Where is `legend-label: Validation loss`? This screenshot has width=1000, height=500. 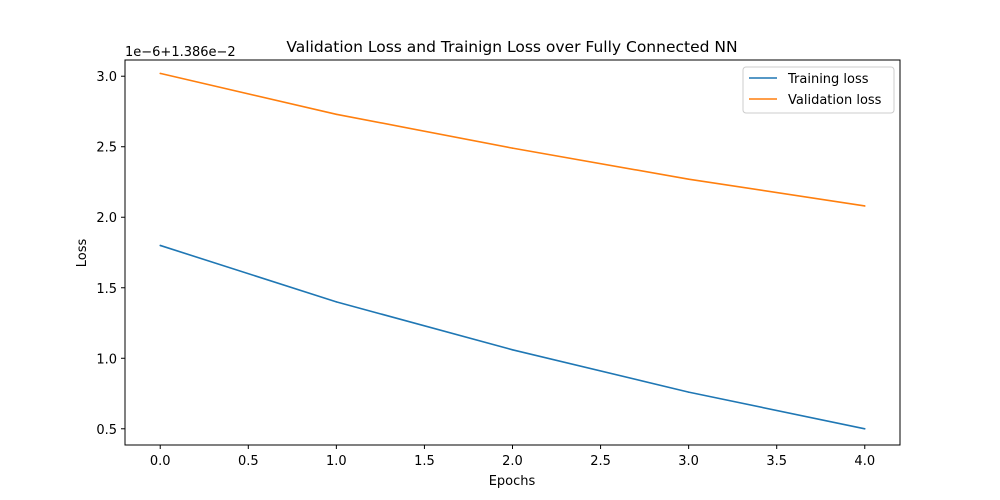
legend-label: Validation loss is located at coordinates (835, 100).